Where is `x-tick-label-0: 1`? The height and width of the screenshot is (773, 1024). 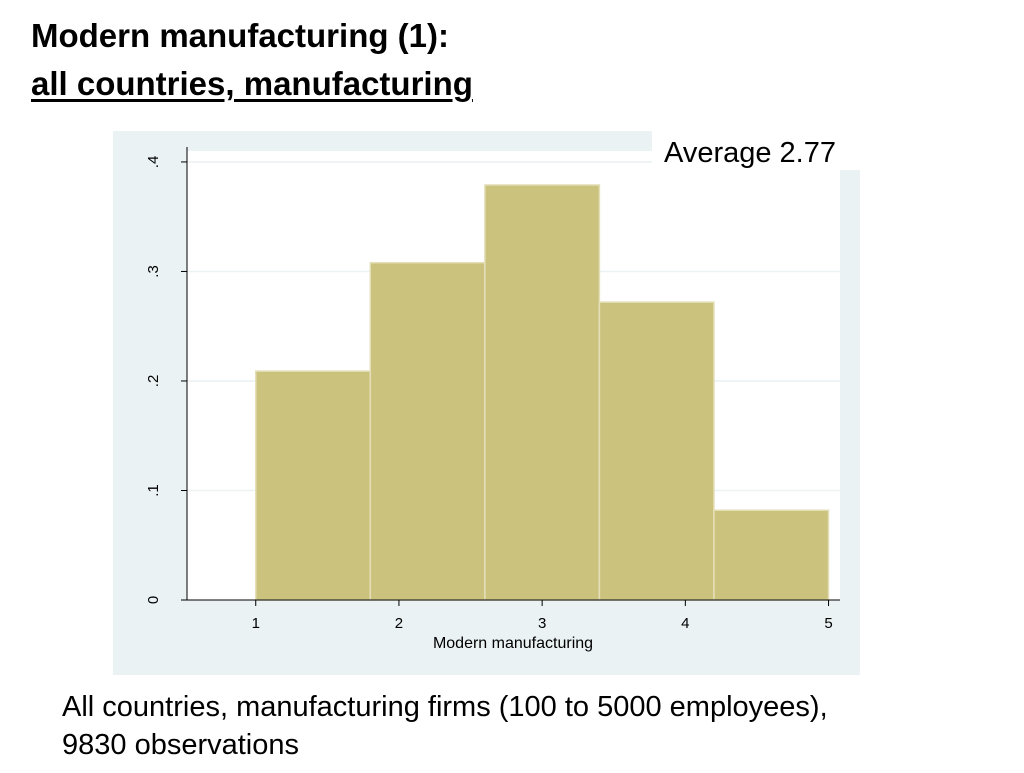 x-tick-label-0: 1 is located at coordinates (256, 623).